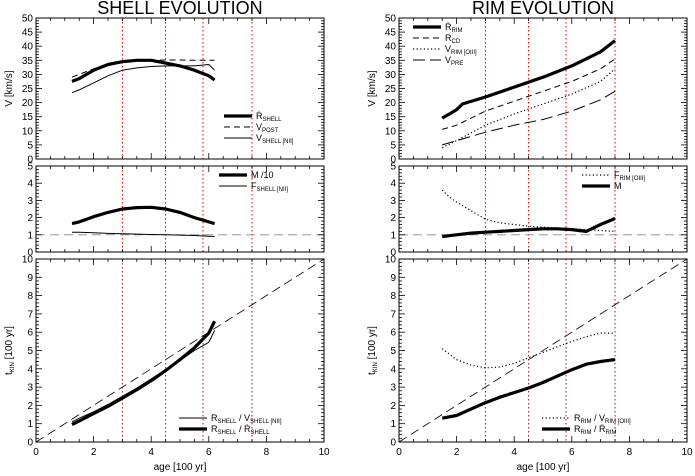  Describe the element at coordinates (453, 39) in the screenshot. I see `legend-entry: RCD` at that location.